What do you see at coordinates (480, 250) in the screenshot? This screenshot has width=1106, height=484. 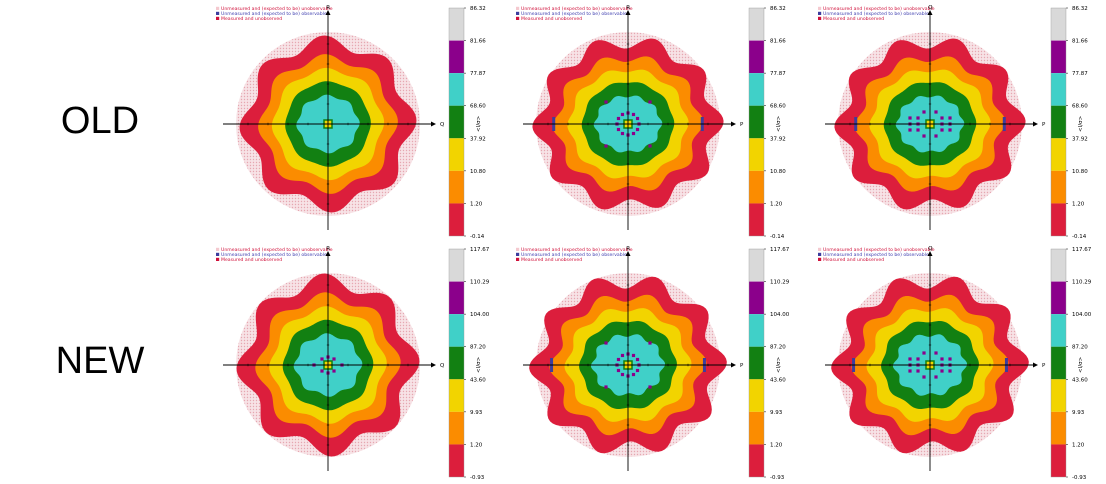 I see `colorbar-tick-label: 117.67` at bounding box center [480, 250].